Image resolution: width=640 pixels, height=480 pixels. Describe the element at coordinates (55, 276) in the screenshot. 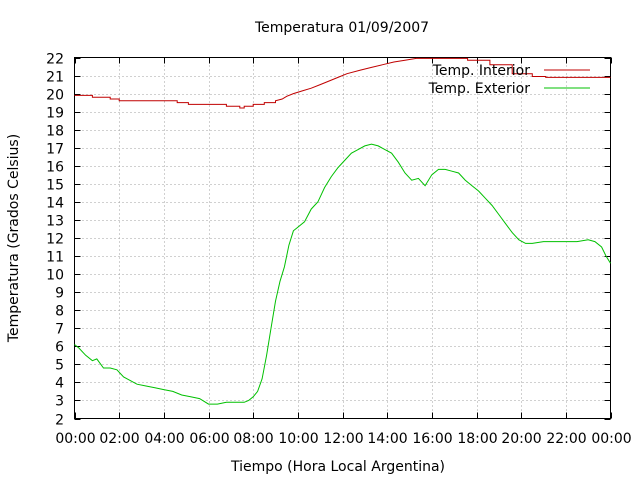

I see `y-tick-label: 10` at that location.